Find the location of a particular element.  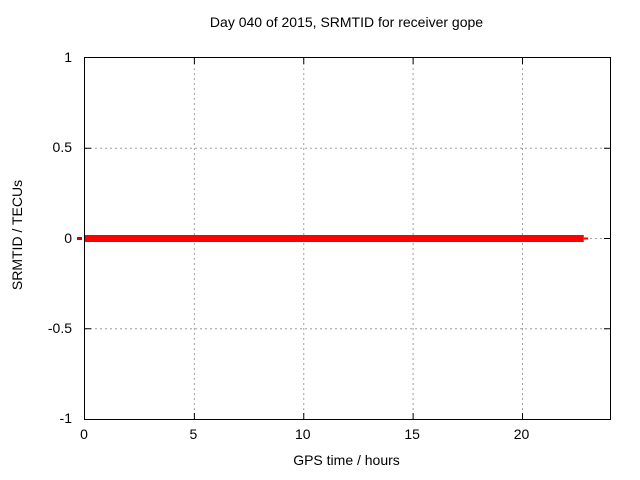

y-tick-label: 0 is located at coordinates (68, 237).